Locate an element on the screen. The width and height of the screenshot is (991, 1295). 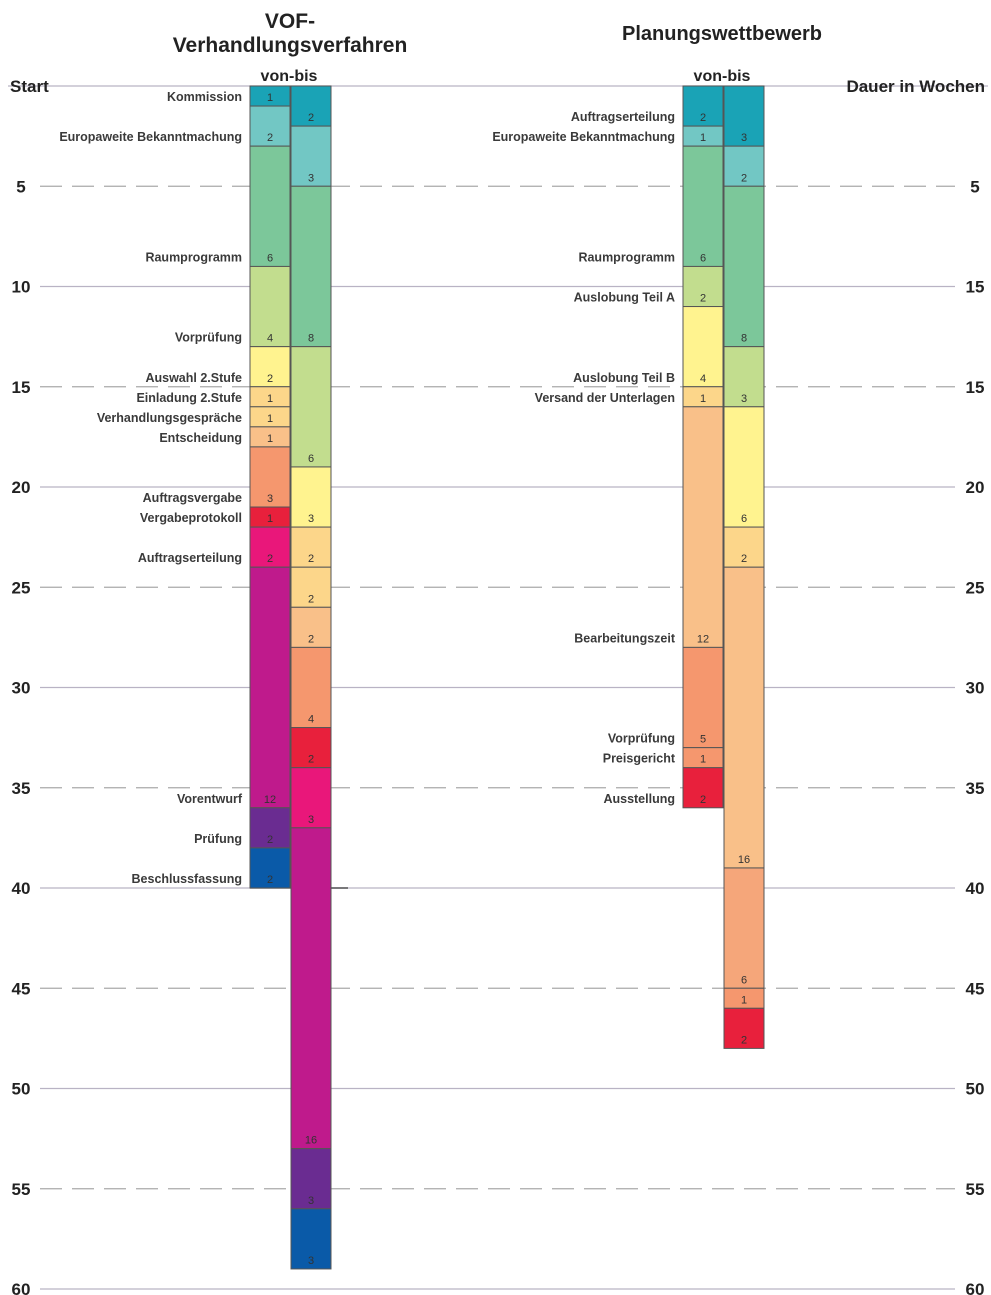
task-label: Auswahl 2.Stufe is located at coordinates (193, 378).